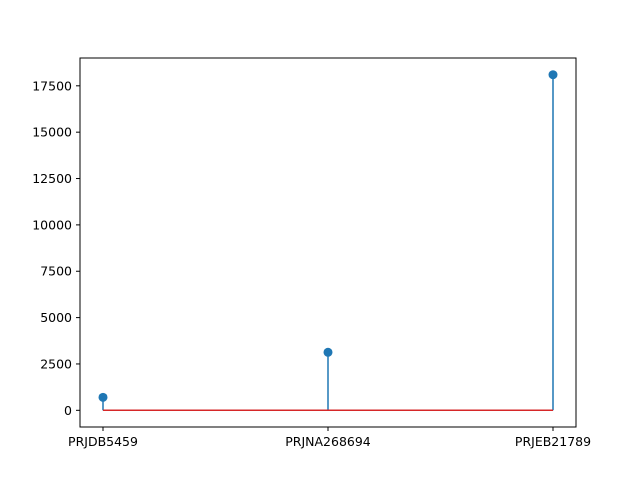 The image size is (640, 480). What do you see at coordinates (56, 248) in the screenshot?
I see `y-axis: 0 2500 5000 7500 10000 12500 15000 17500` at bounding box center [56, 248].